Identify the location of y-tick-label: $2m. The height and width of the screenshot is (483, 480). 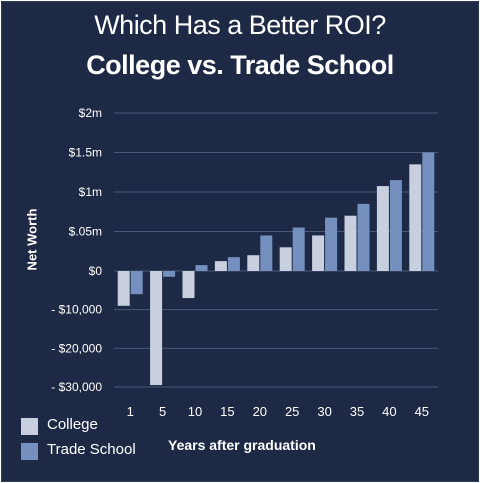
(90, 113).